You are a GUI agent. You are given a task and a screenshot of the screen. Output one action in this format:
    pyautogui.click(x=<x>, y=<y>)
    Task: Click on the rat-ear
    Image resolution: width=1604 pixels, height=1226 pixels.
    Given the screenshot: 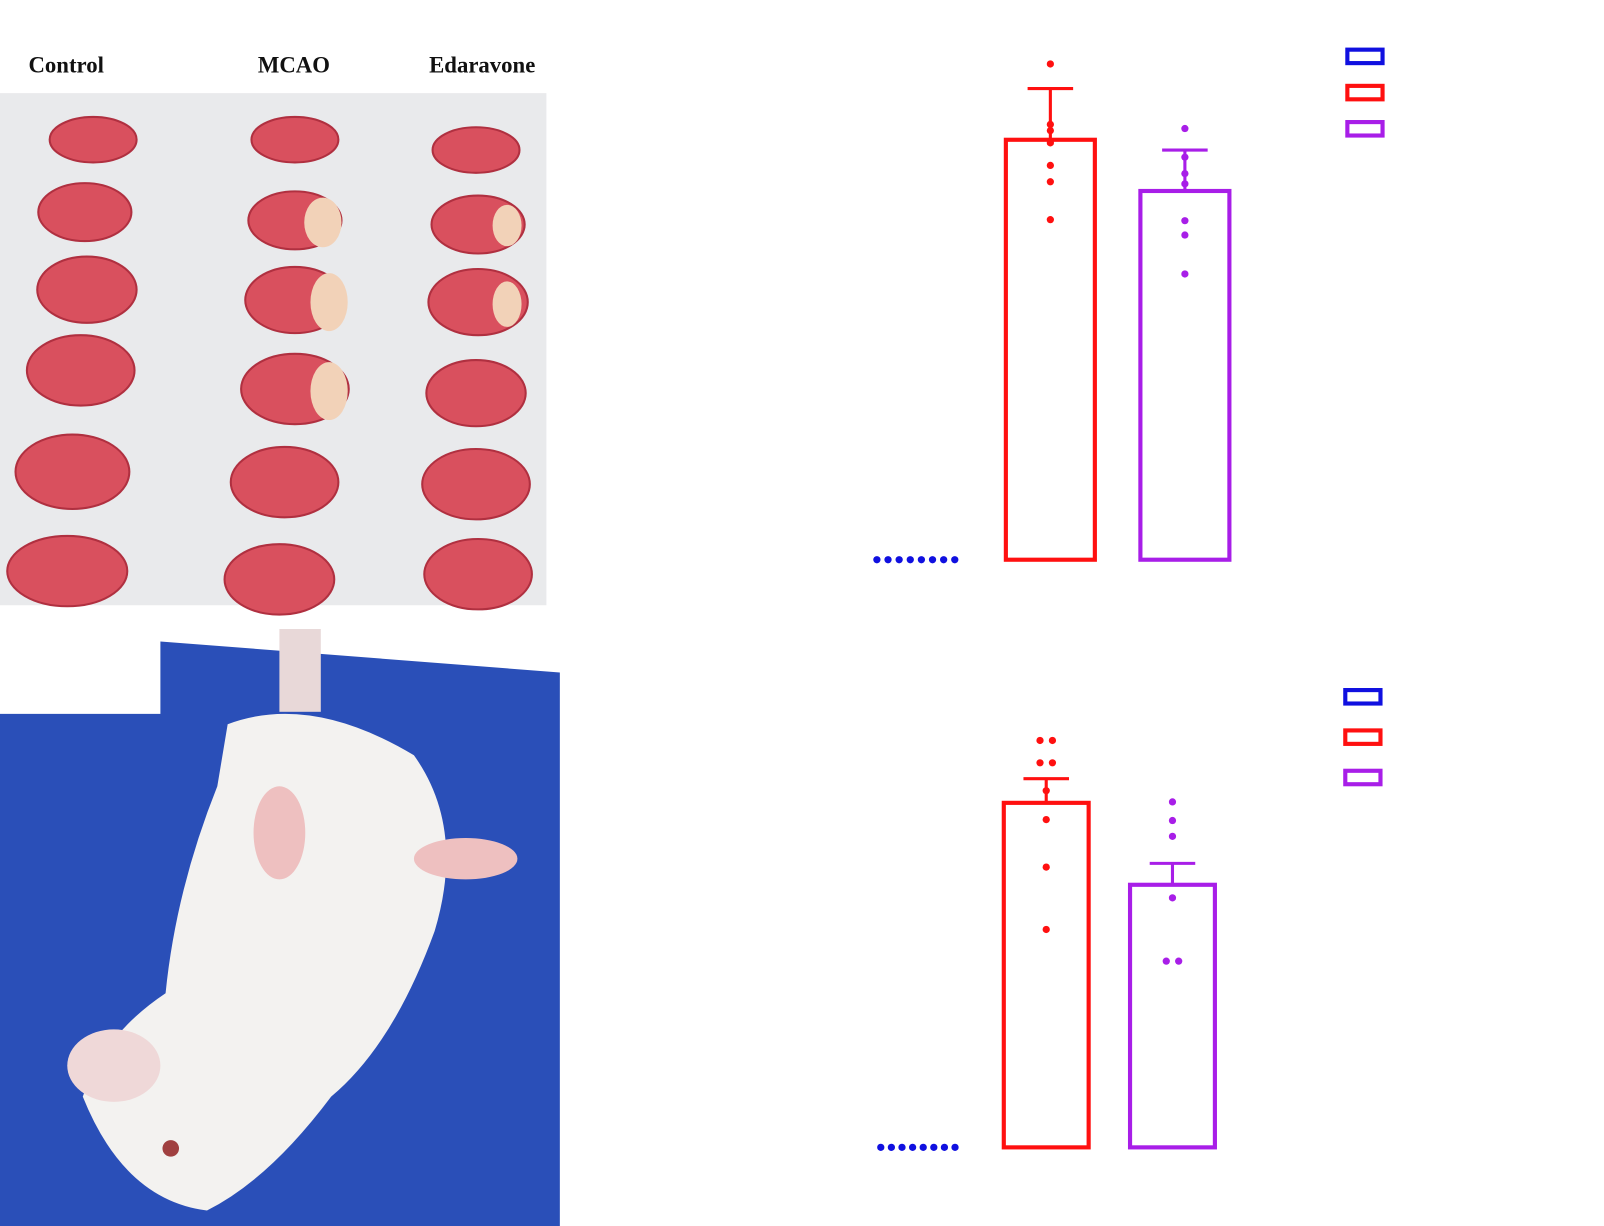 What is the action you would take?
    pyautogui.click(x=114, y=1065)
    